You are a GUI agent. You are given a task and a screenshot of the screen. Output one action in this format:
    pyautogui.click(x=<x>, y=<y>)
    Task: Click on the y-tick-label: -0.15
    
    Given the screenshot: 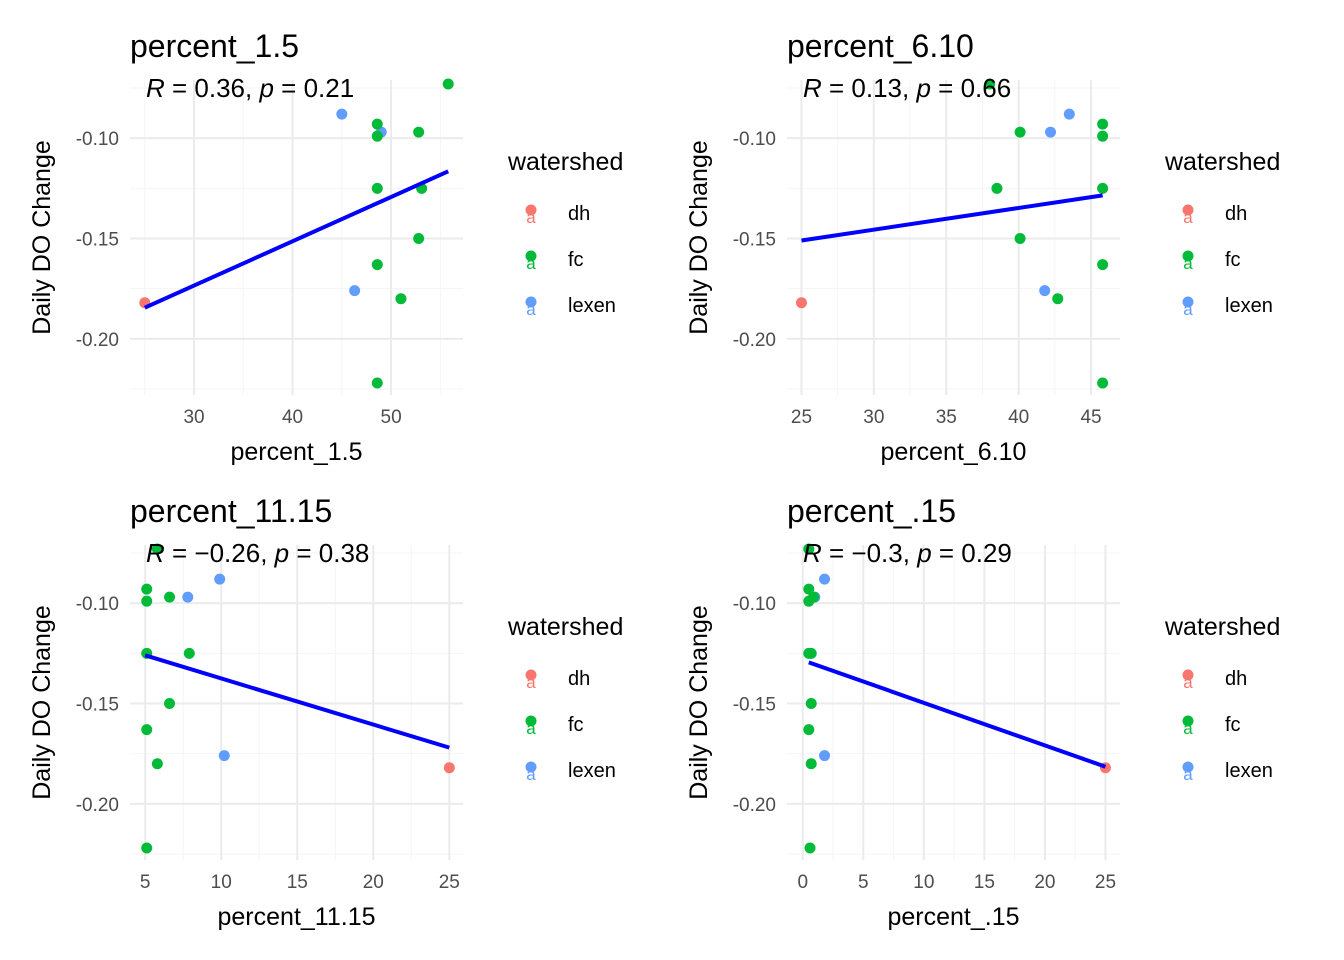 What is the action you would take?
    pyautogui.click(x=97, y=240)
    